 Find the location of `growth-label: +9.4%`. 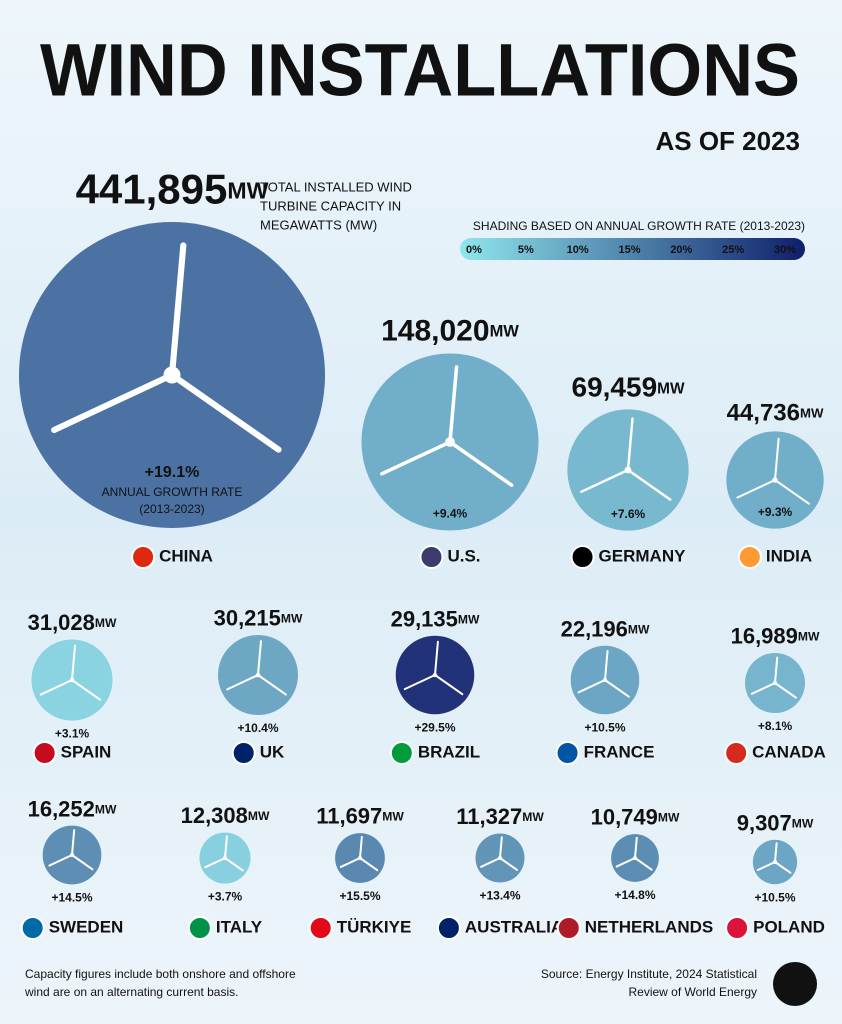

growth-label: +9.4% is located at coordinates (450, 514).